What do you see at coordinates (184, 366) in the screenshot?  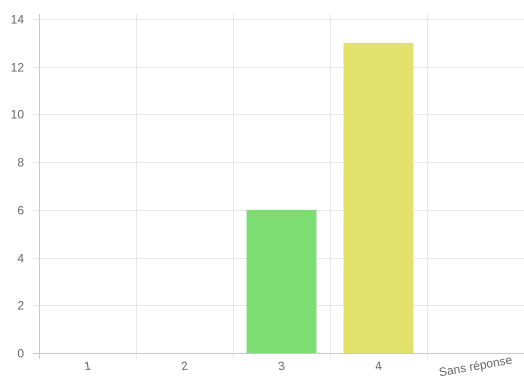 I see `x-tick-label: 2` at bounding box center [184, 366].